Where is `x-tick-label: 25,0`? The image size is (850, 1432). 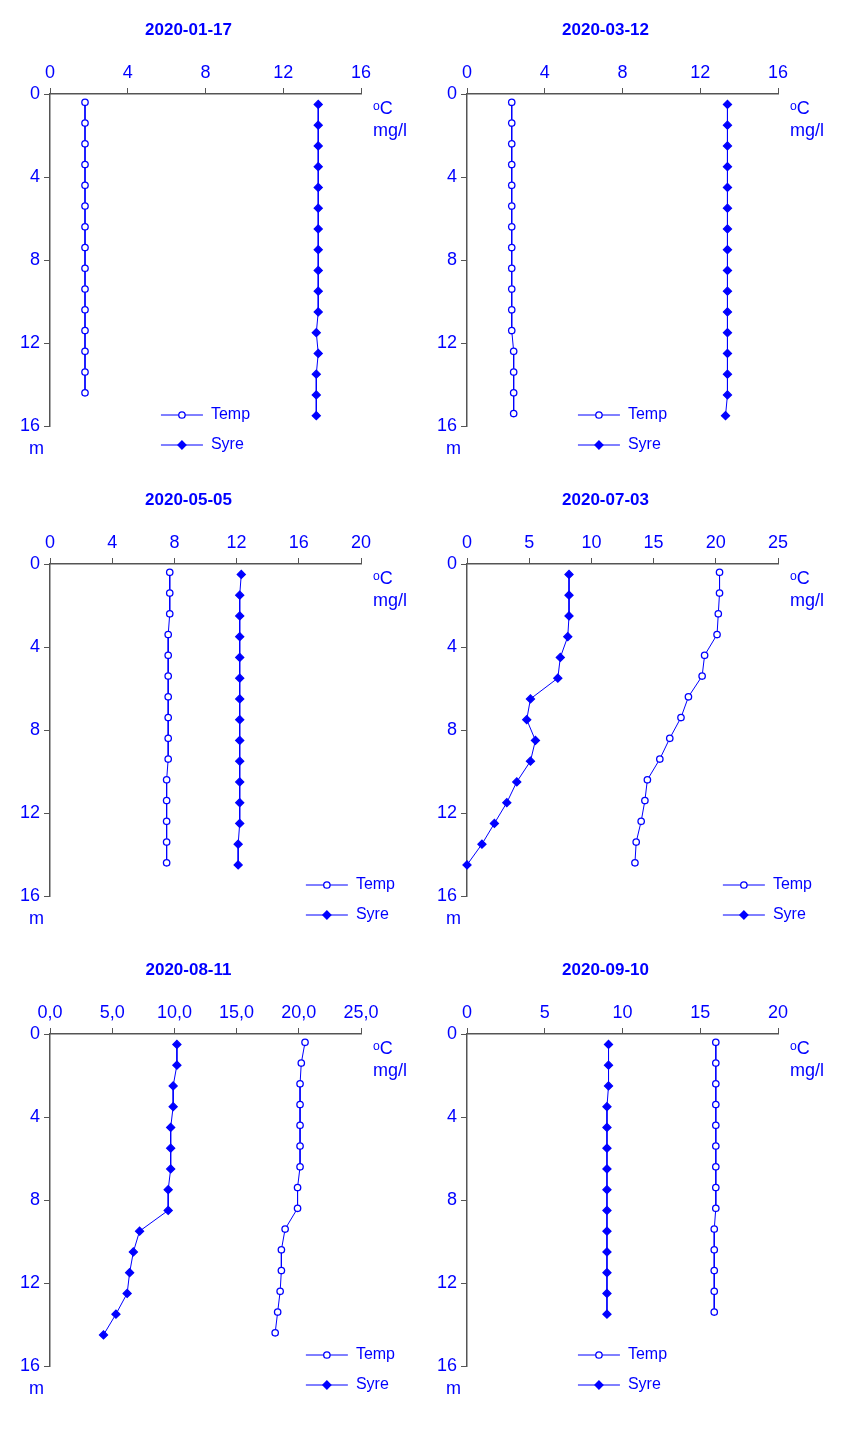
x-tick-label: 25,0 is located at coordinates (361, 1012).